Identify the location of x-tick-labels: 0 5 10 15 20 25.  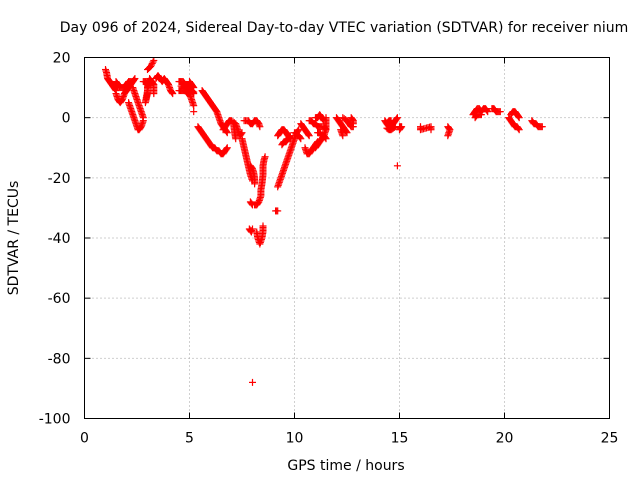
(349, 439).